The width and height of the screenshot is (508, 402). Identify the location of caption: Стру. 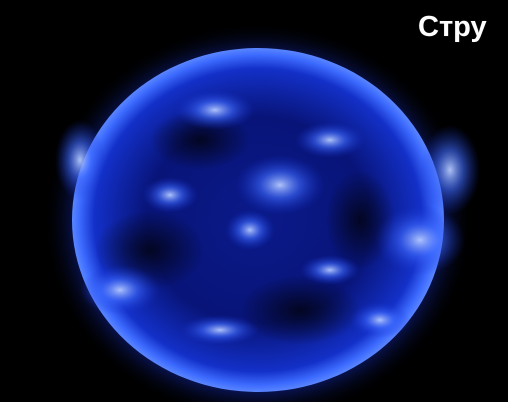
(452, 27).